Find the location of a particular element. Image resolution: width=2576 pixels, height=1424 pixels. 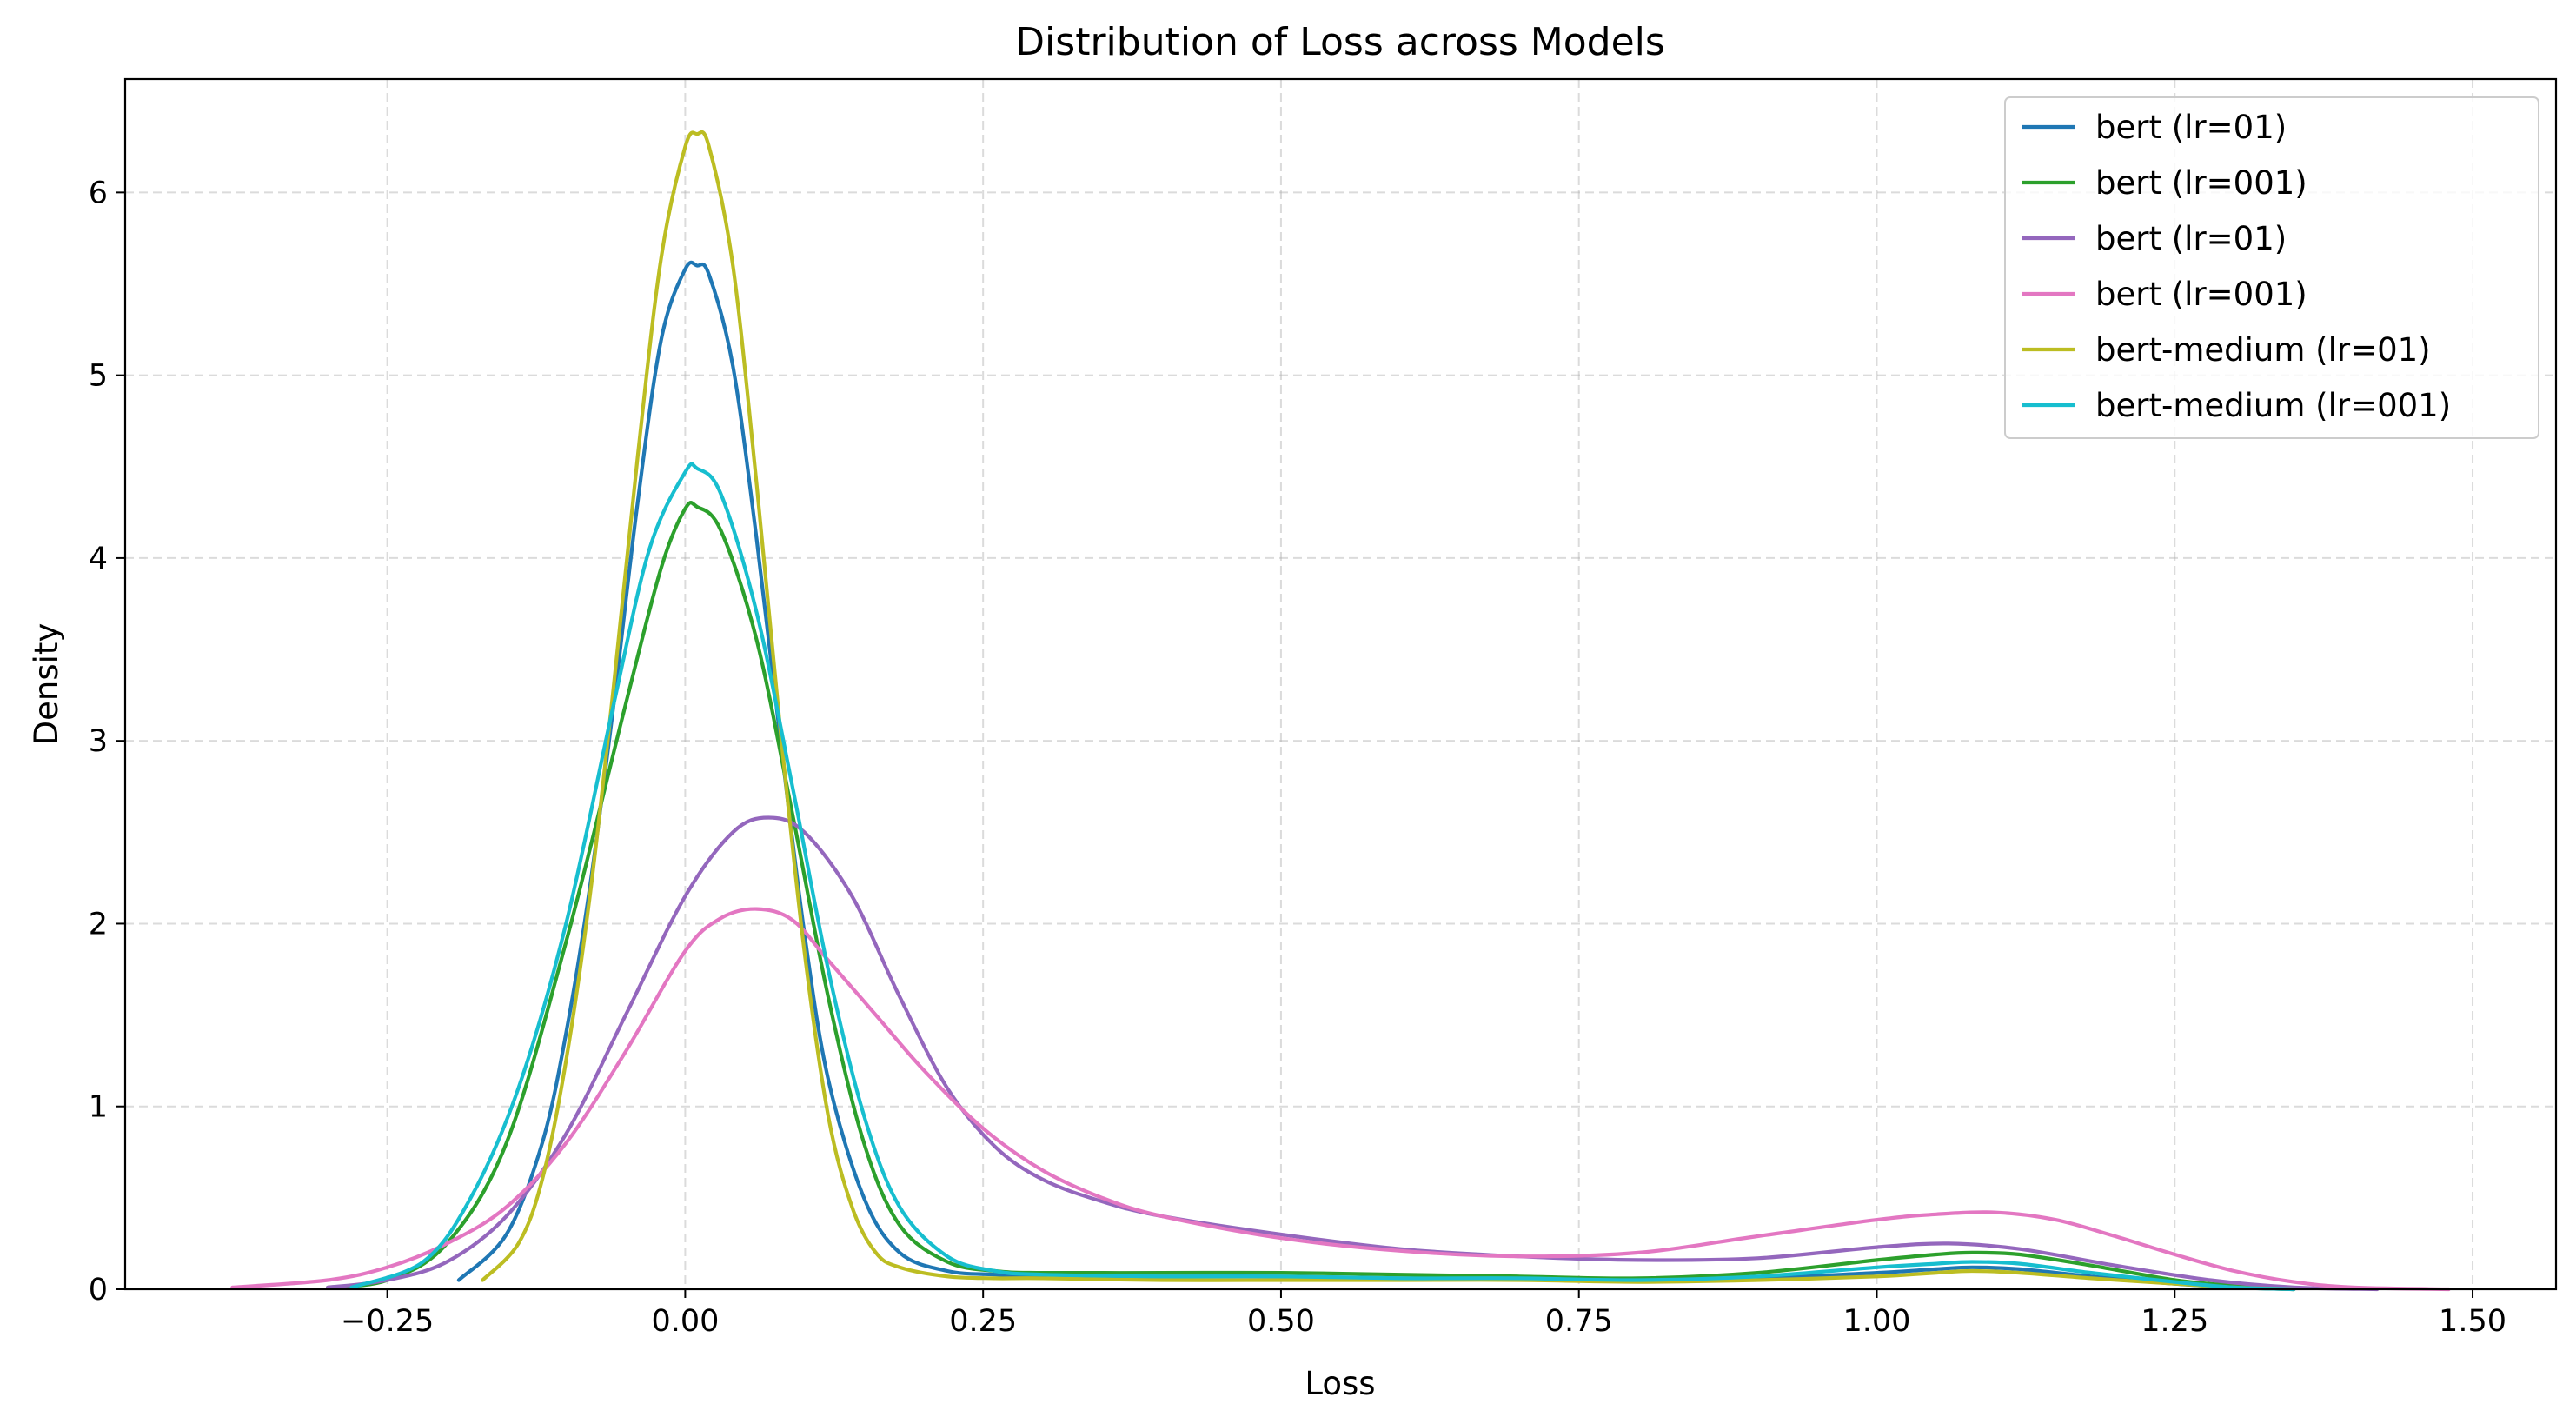

legend-label-3: bert (lr=01) is located at coordinates (2191, 238).